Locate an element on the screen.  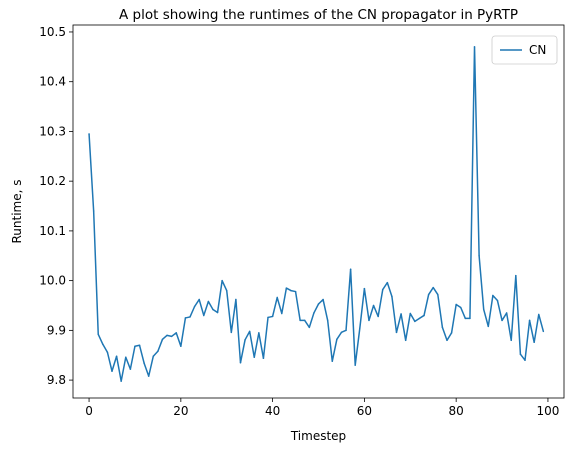
y-tick-label: 10.1 is located at coordinates (52, 231).